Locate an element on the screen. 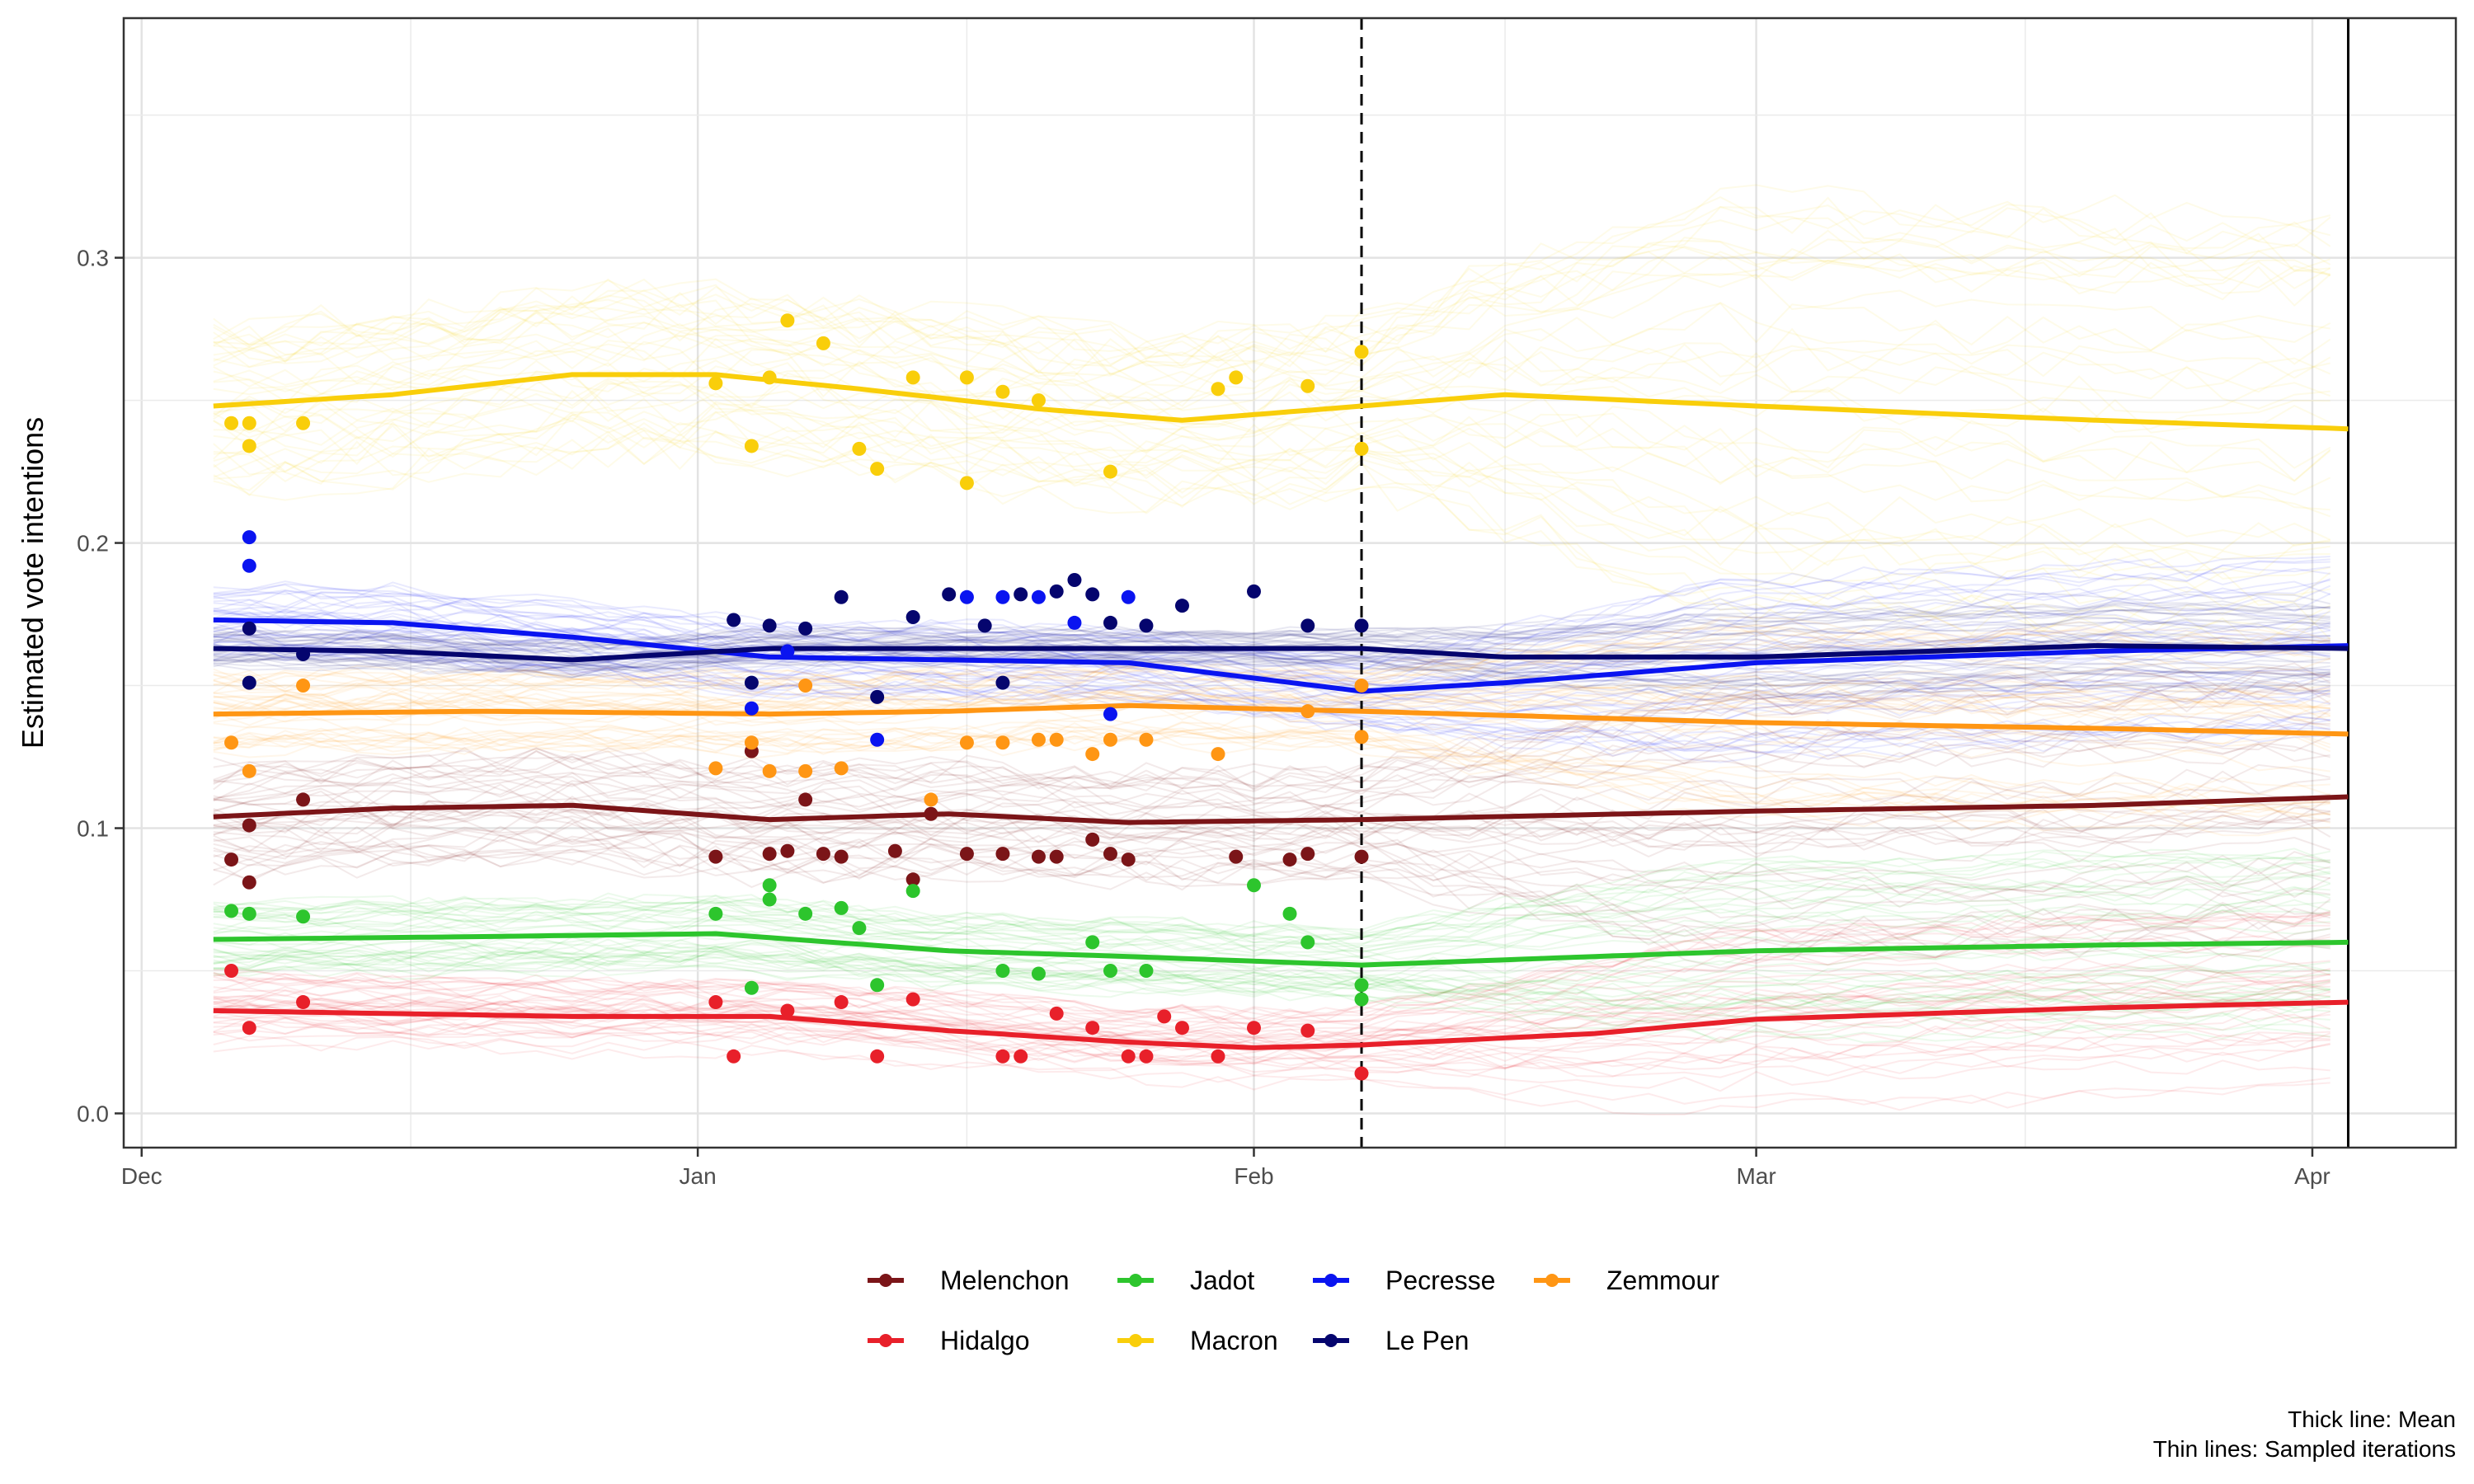 The height and width of the screenshot is (1484, 2474). x-tick-label: Jan is located at coordinates (698, 1176).